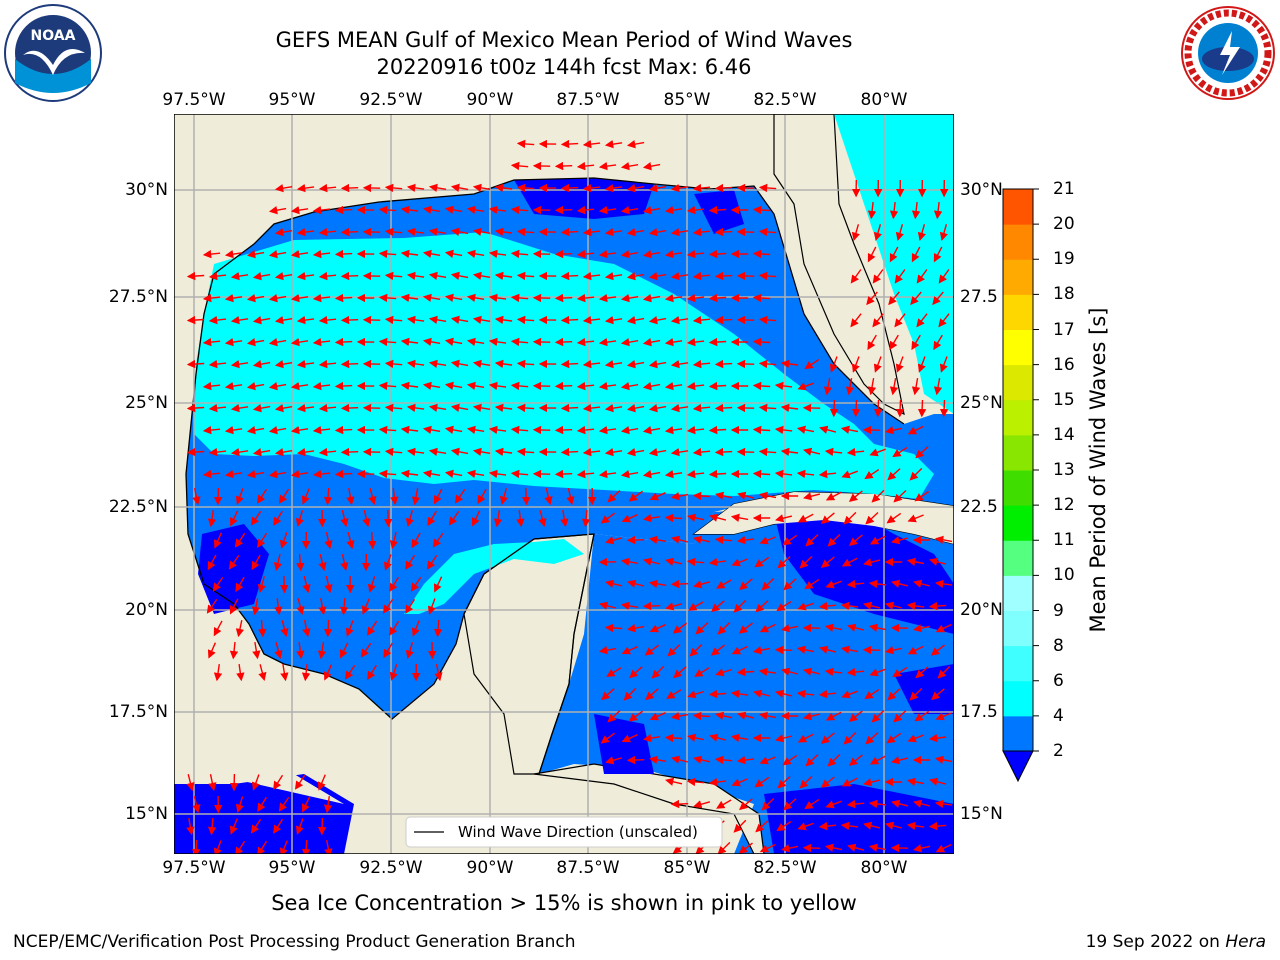 The height and width of the screenshot is (960, 1280). Describe the element at coordinates (687, 868) in the screenshot. I see `lon-label-bottom: 85°W` at that location.